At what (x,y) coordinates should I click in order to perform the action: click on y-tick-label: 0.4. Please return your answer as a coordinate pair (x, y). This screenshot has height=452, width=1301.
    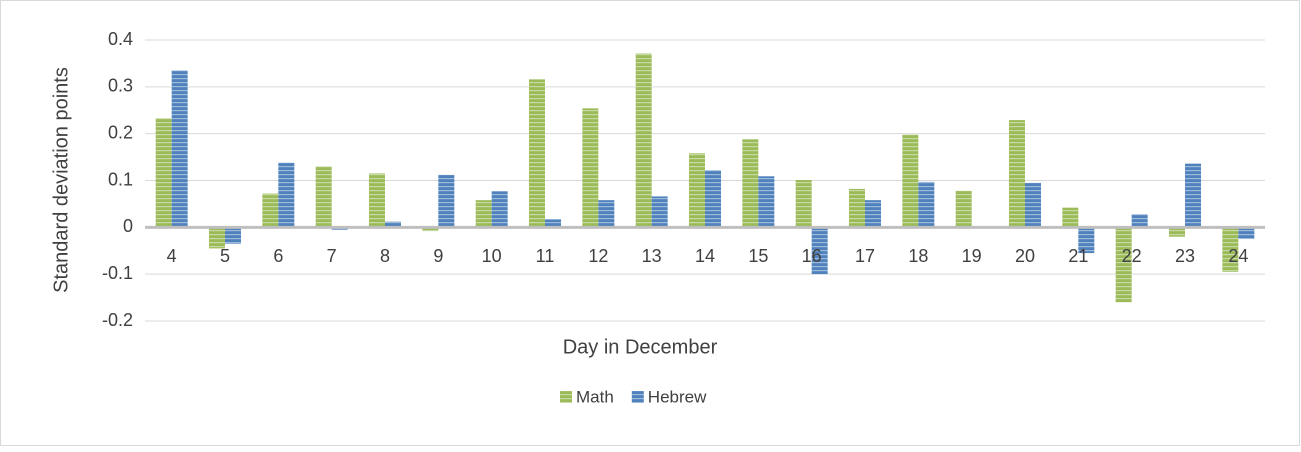
    Looking at the image, I should click on (120, 39).